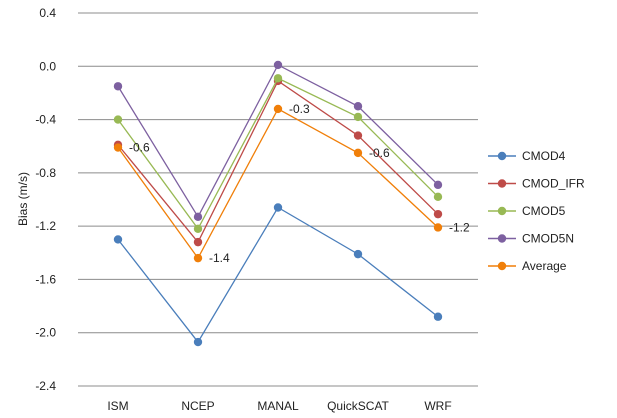  Describe the element at coordinates (45, 333) in the screenshot. I see `y-tick-label: -2.0` at that location.